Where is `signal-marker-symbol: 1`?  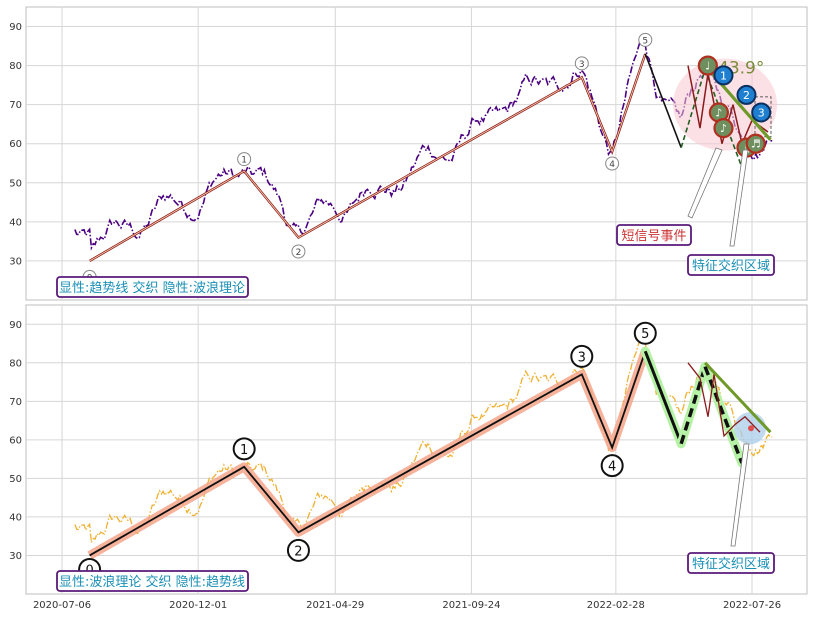 signal-marker-symbol: 1 is located at coordinates (723, 75).